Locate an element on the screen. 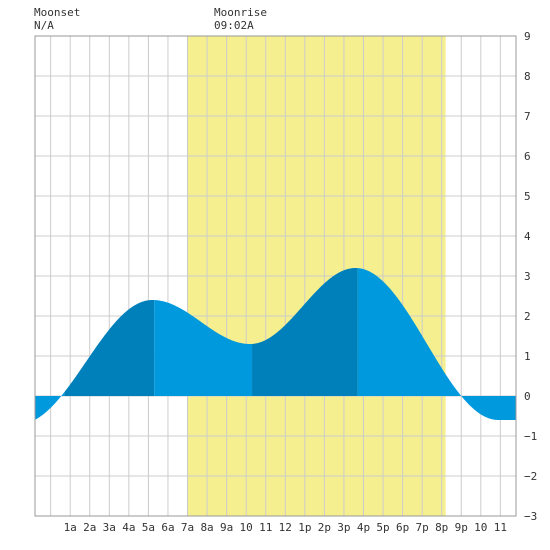 This screenshot has width=550, height=550. x-tick-label: 6a is located at coordinates (167, 527).